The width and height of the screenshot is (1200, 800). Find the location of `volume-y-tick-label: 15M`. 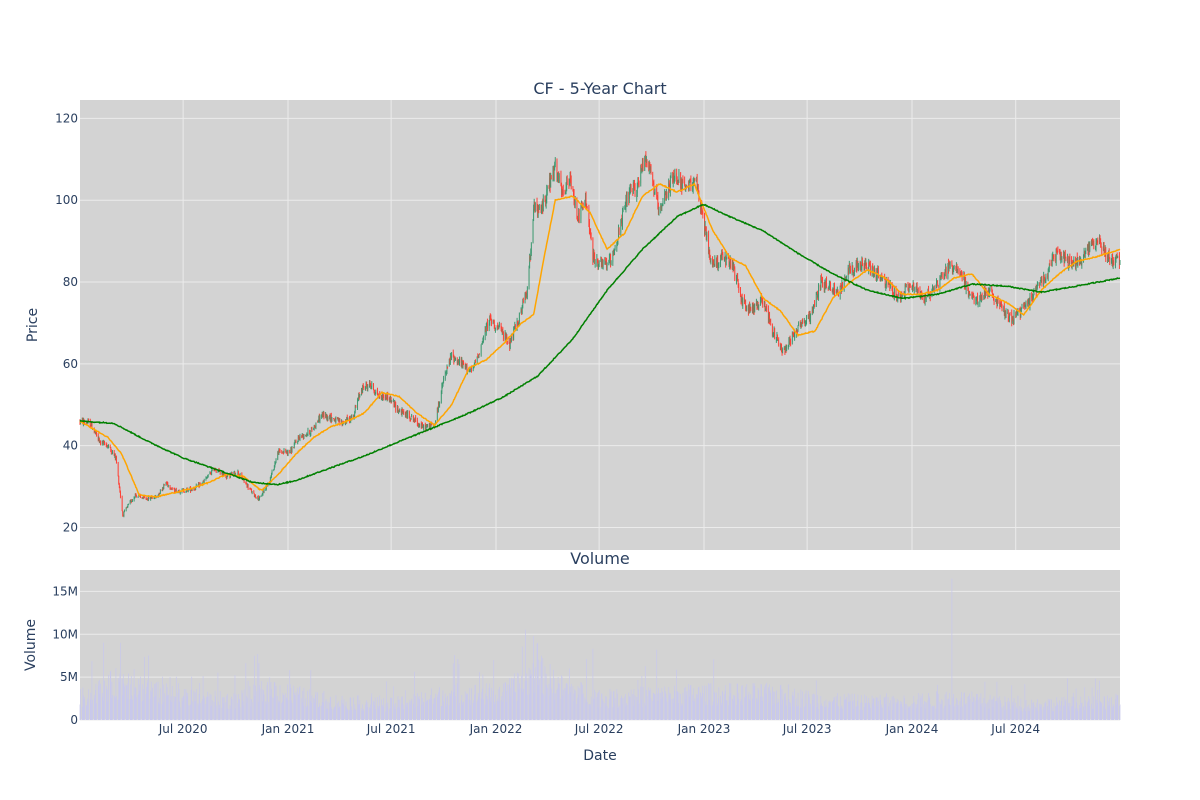

volume-y-tick-label: 15M is located at coordinates (65, 591).